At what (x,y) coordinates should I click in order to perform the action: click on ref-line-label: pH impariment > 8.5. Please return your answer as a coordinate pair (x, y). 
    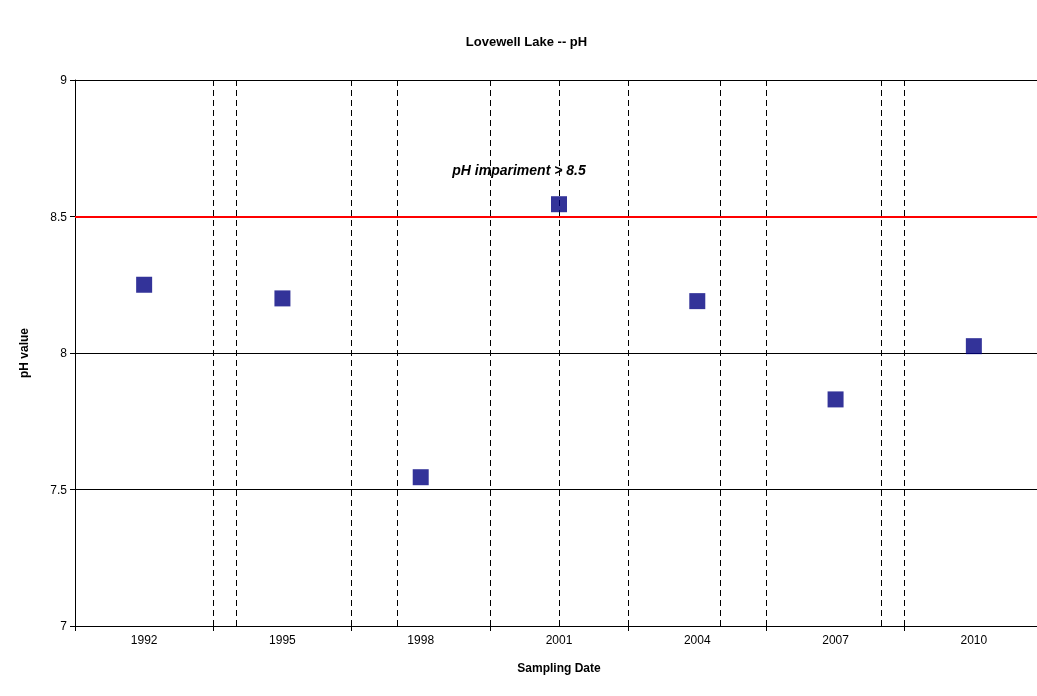
    Looking at the image, I should click on (518, 169).